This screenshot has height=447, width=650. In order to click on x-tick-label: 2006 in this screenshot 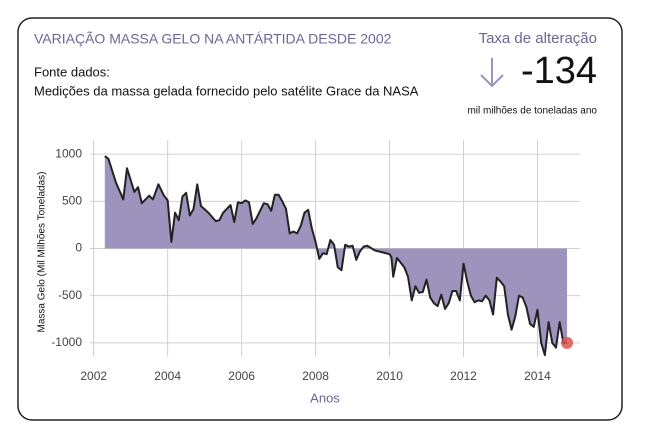, I will do `click(241, 376)`.